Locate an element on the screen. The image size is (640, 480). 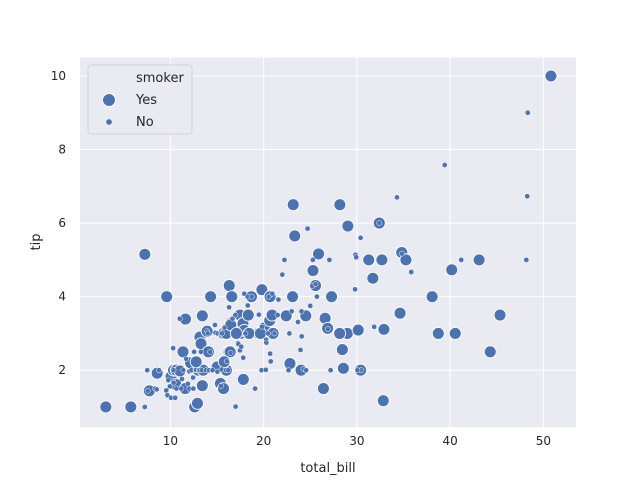
legend-marker-yes is located at coordinates (109, 100).